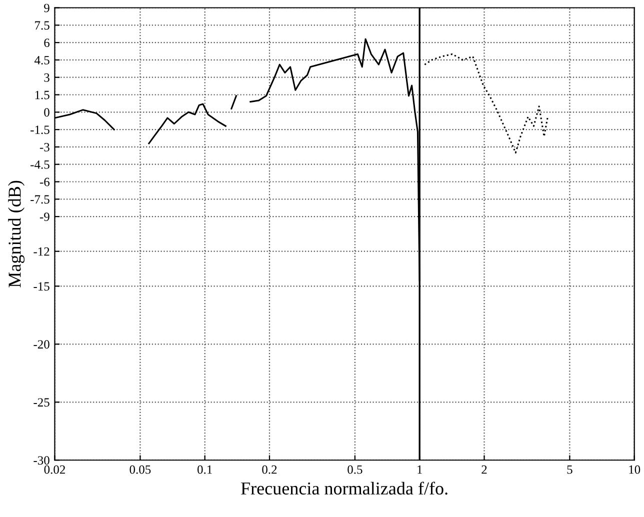 This screenshot has width=644, height=517. I want to click on y-tick-label: -4.5, so click(40, 164).